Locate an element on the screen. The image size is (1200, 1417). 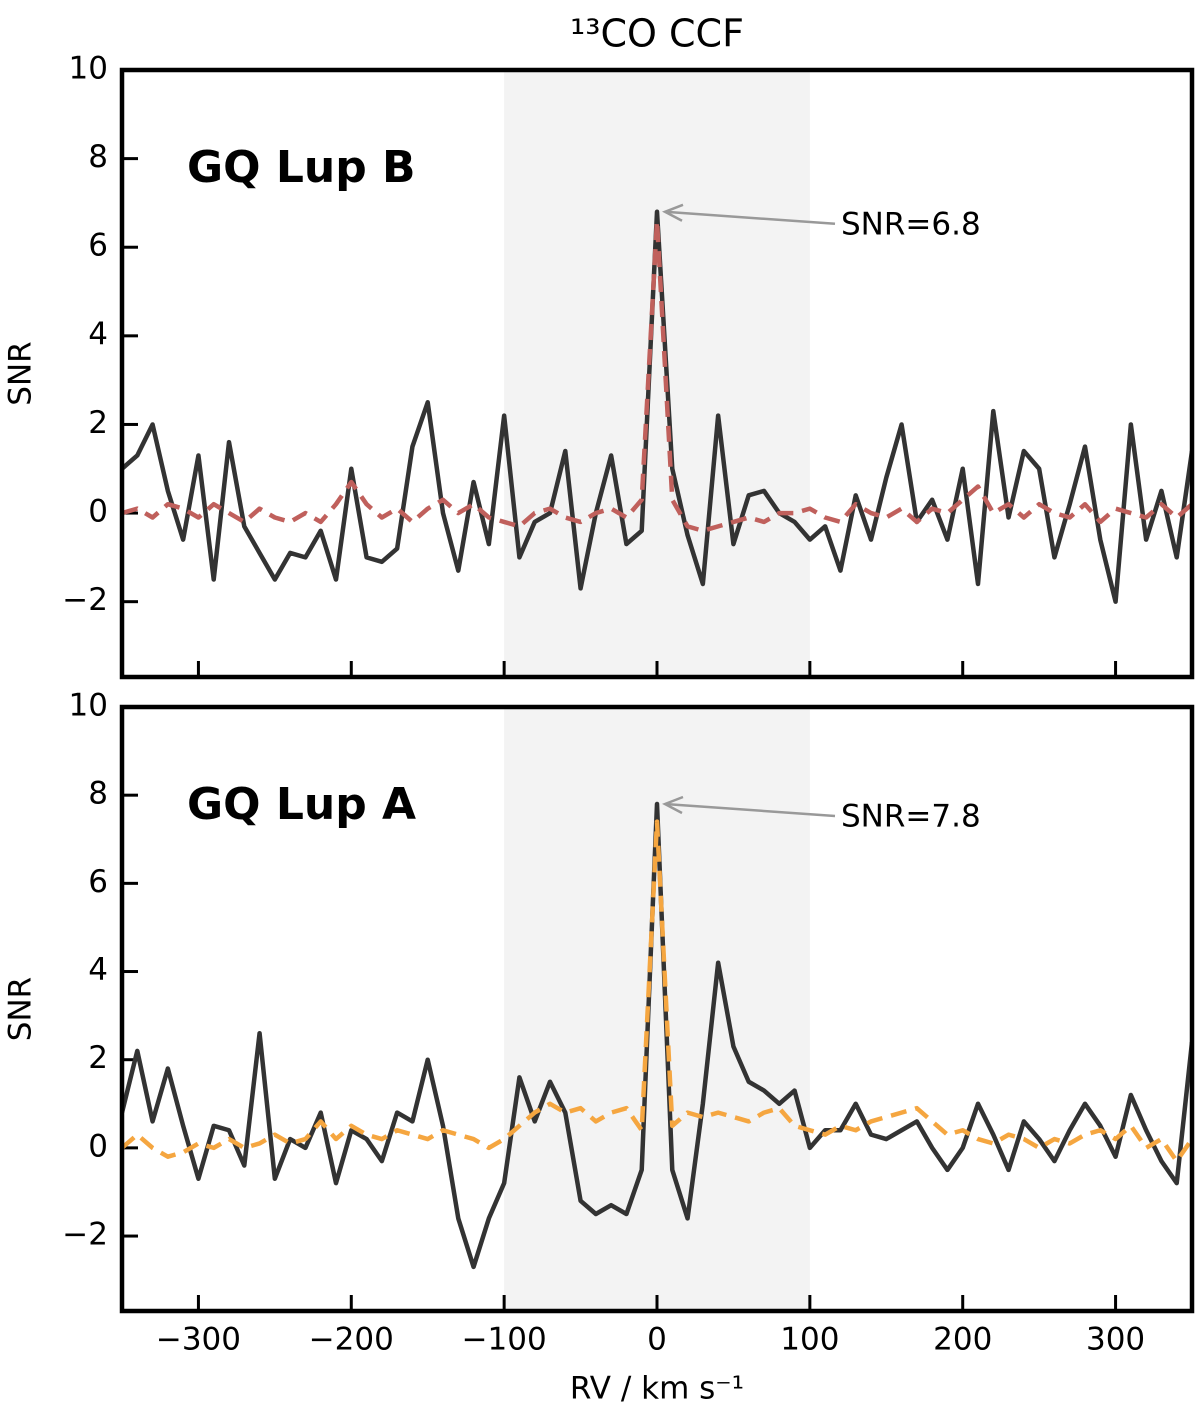
x-tick-label: −100 is located at coordinates (504, 1340).